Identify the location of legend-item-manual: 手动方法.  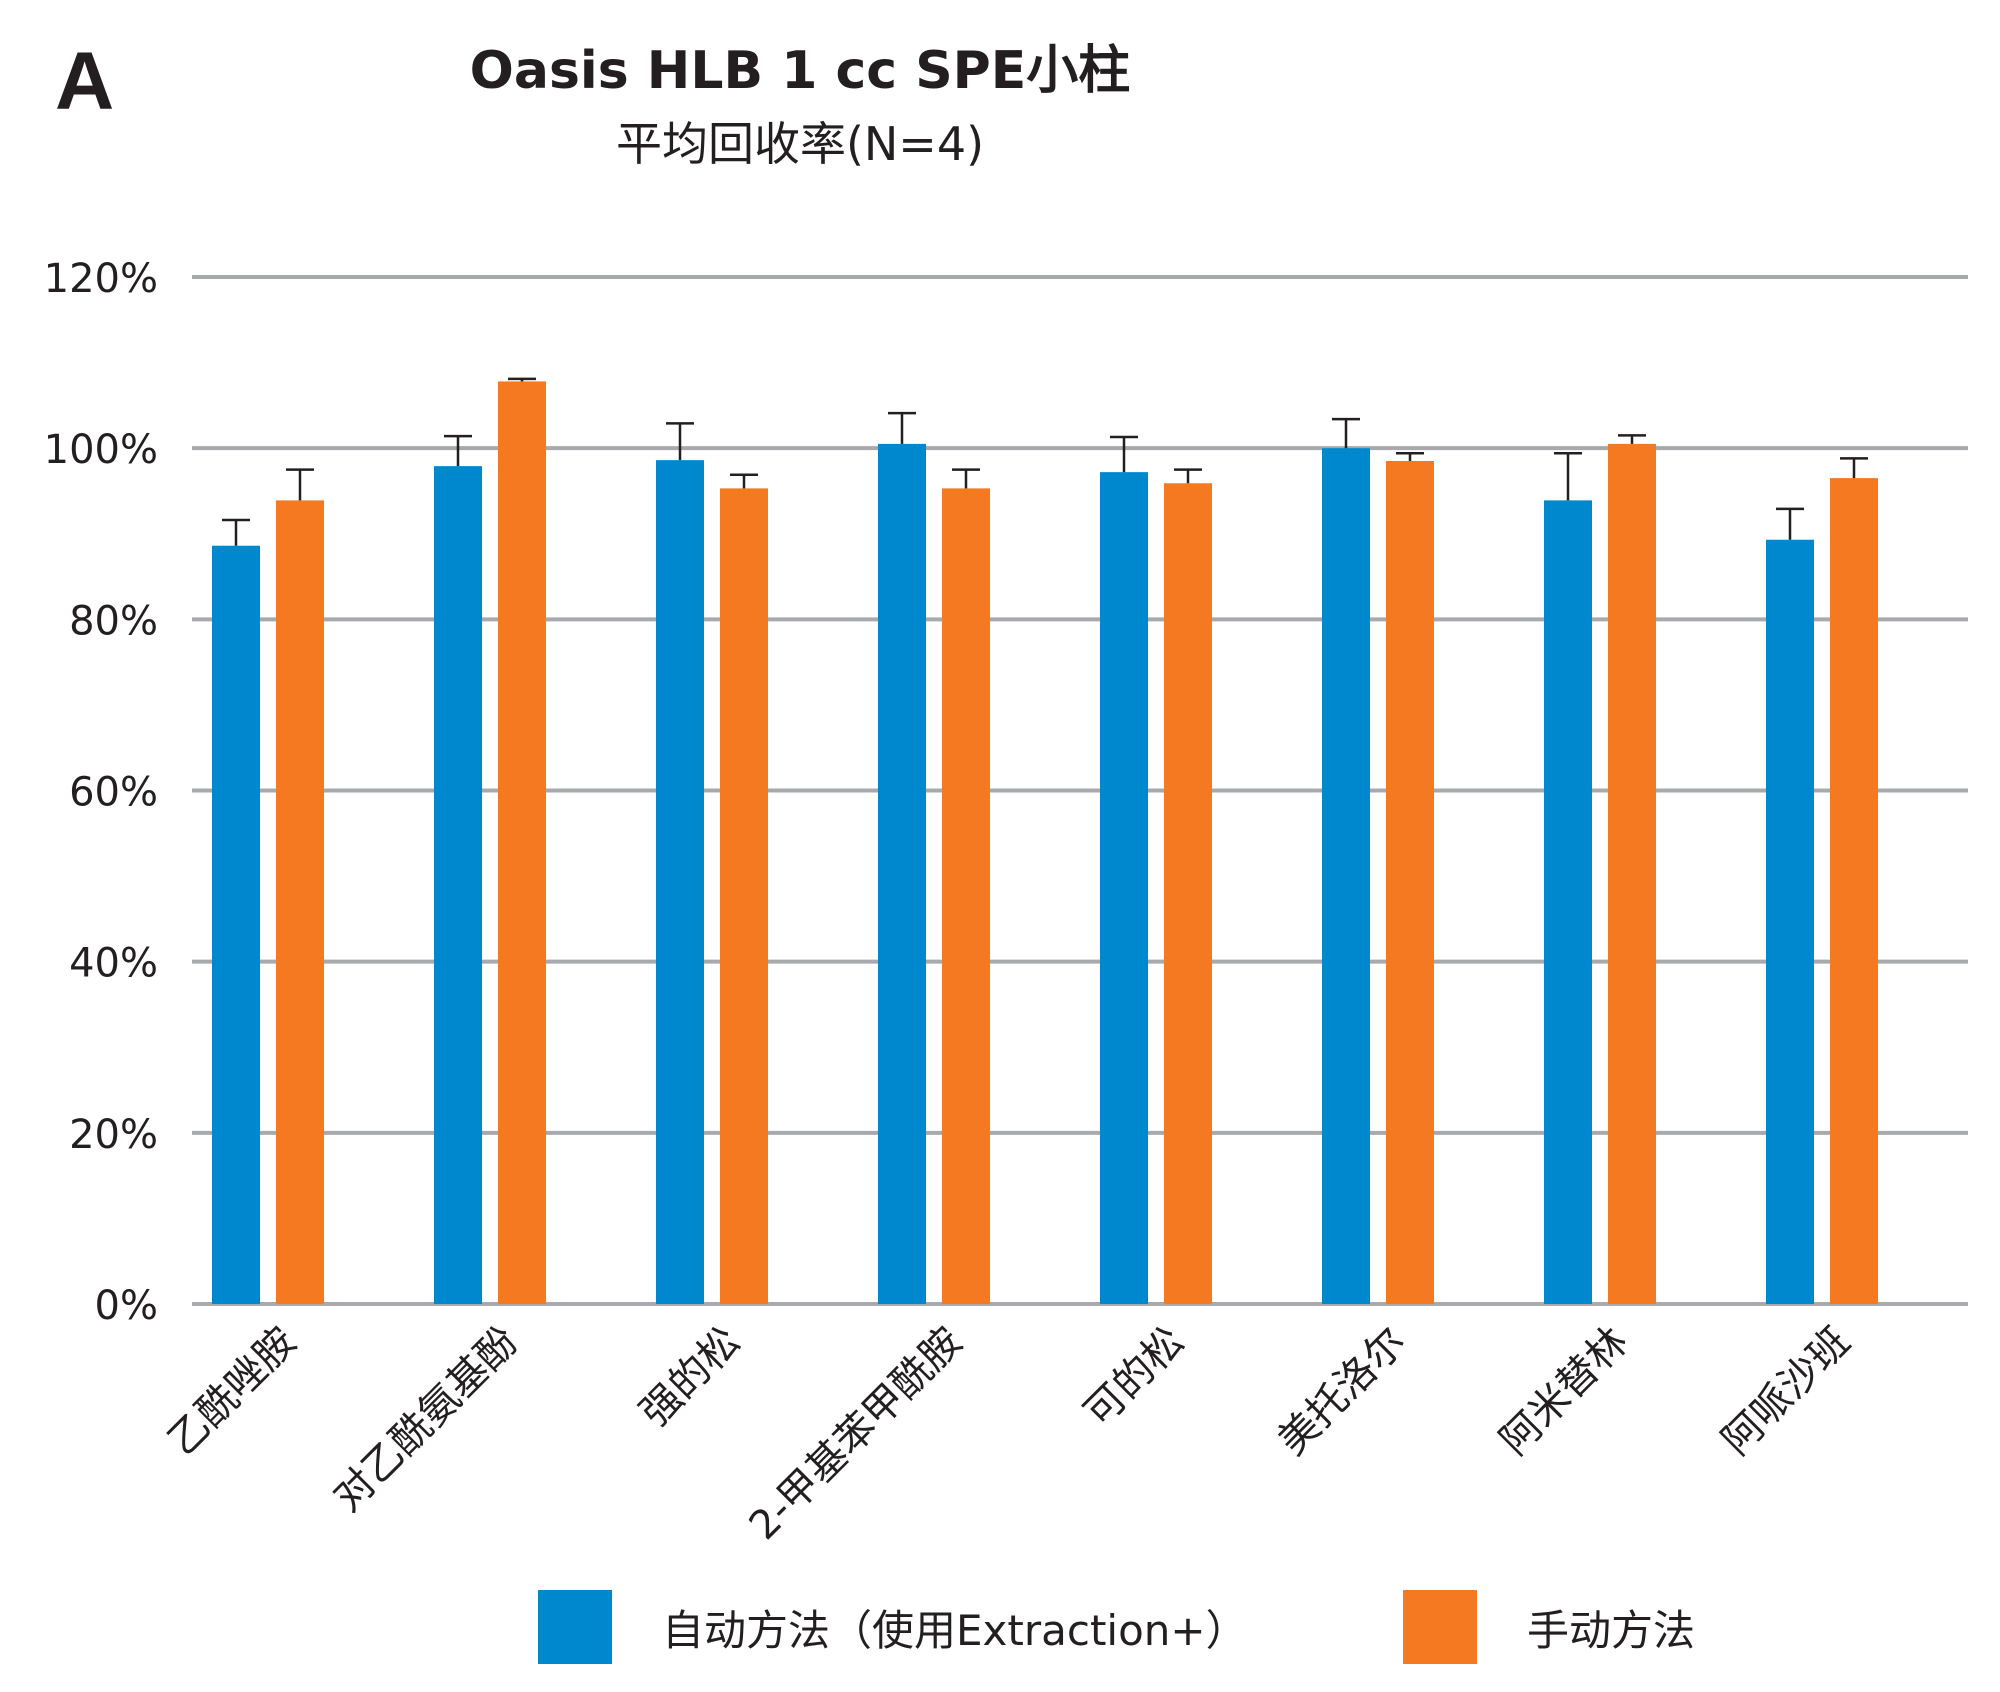
(1549, 1627).